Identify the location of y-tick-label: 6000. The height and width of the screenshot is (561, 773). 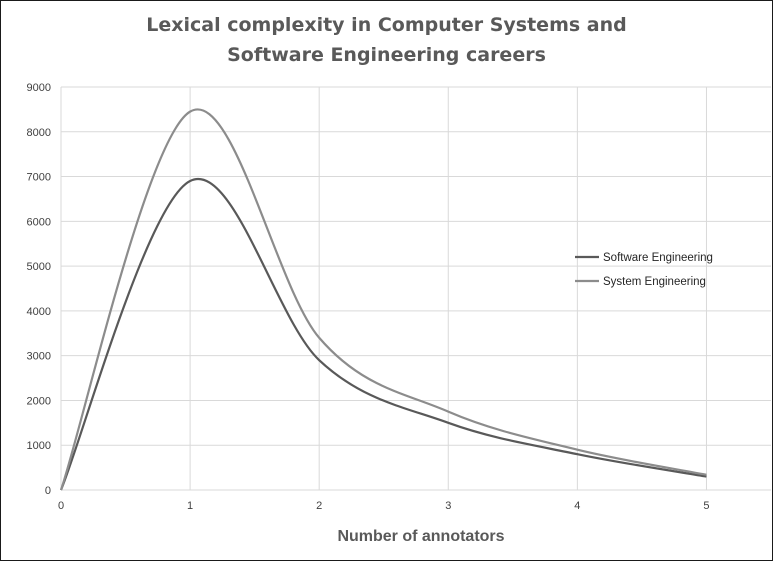
(39, 222).